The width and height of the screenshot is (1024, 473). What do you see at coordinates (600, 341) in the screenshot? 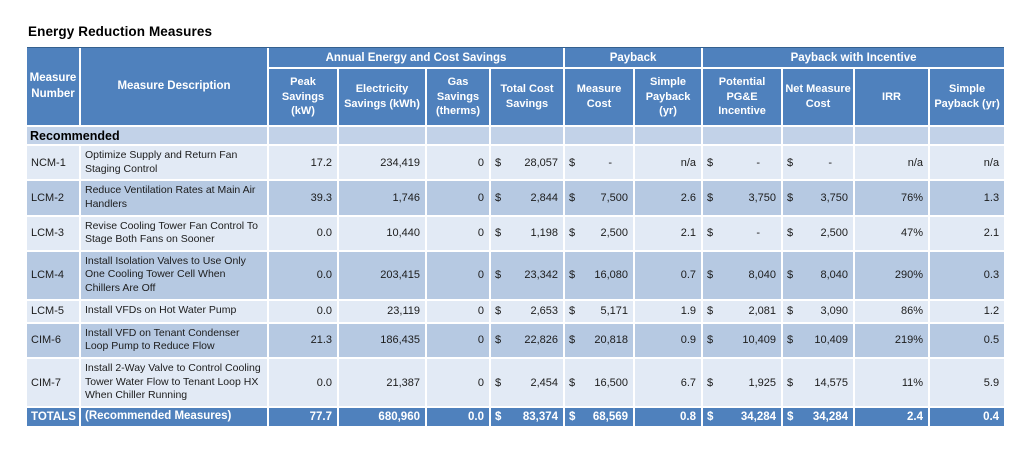
I see `measure-cost-cell: $20,818` at bounding box center [600, 341].